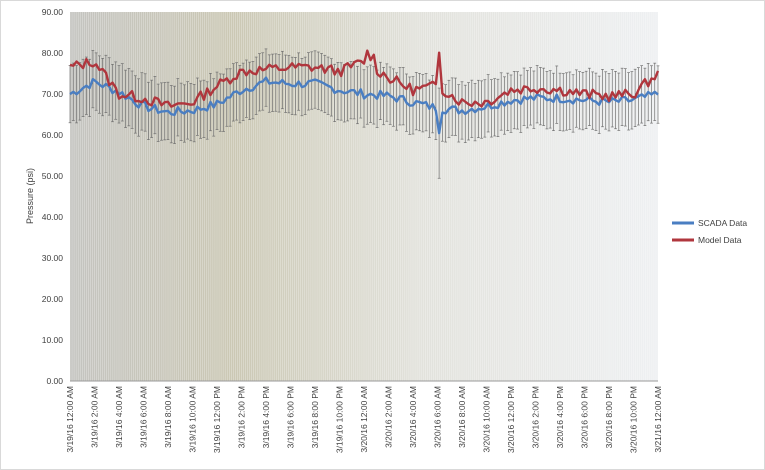  What do you see at coordinates (438, 417) in the screenshot?
I see `x-tick-label: 3/20/16 6:00 AM` at bounding box center [438, 417].